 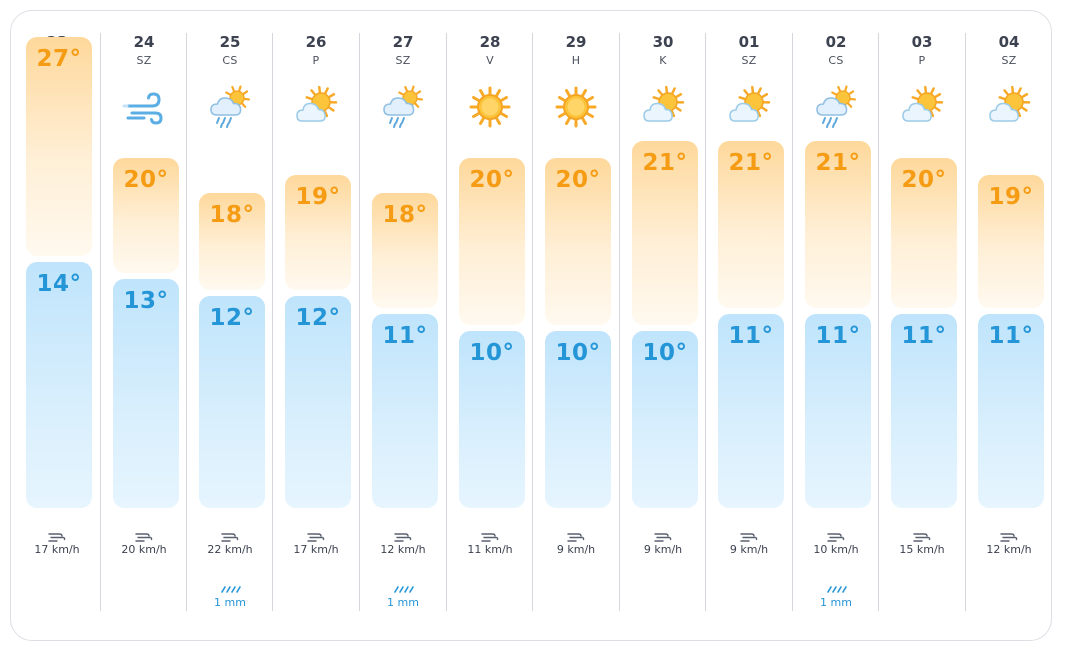 I want to click on day-of-week: CS, so click(x=230, y=60).